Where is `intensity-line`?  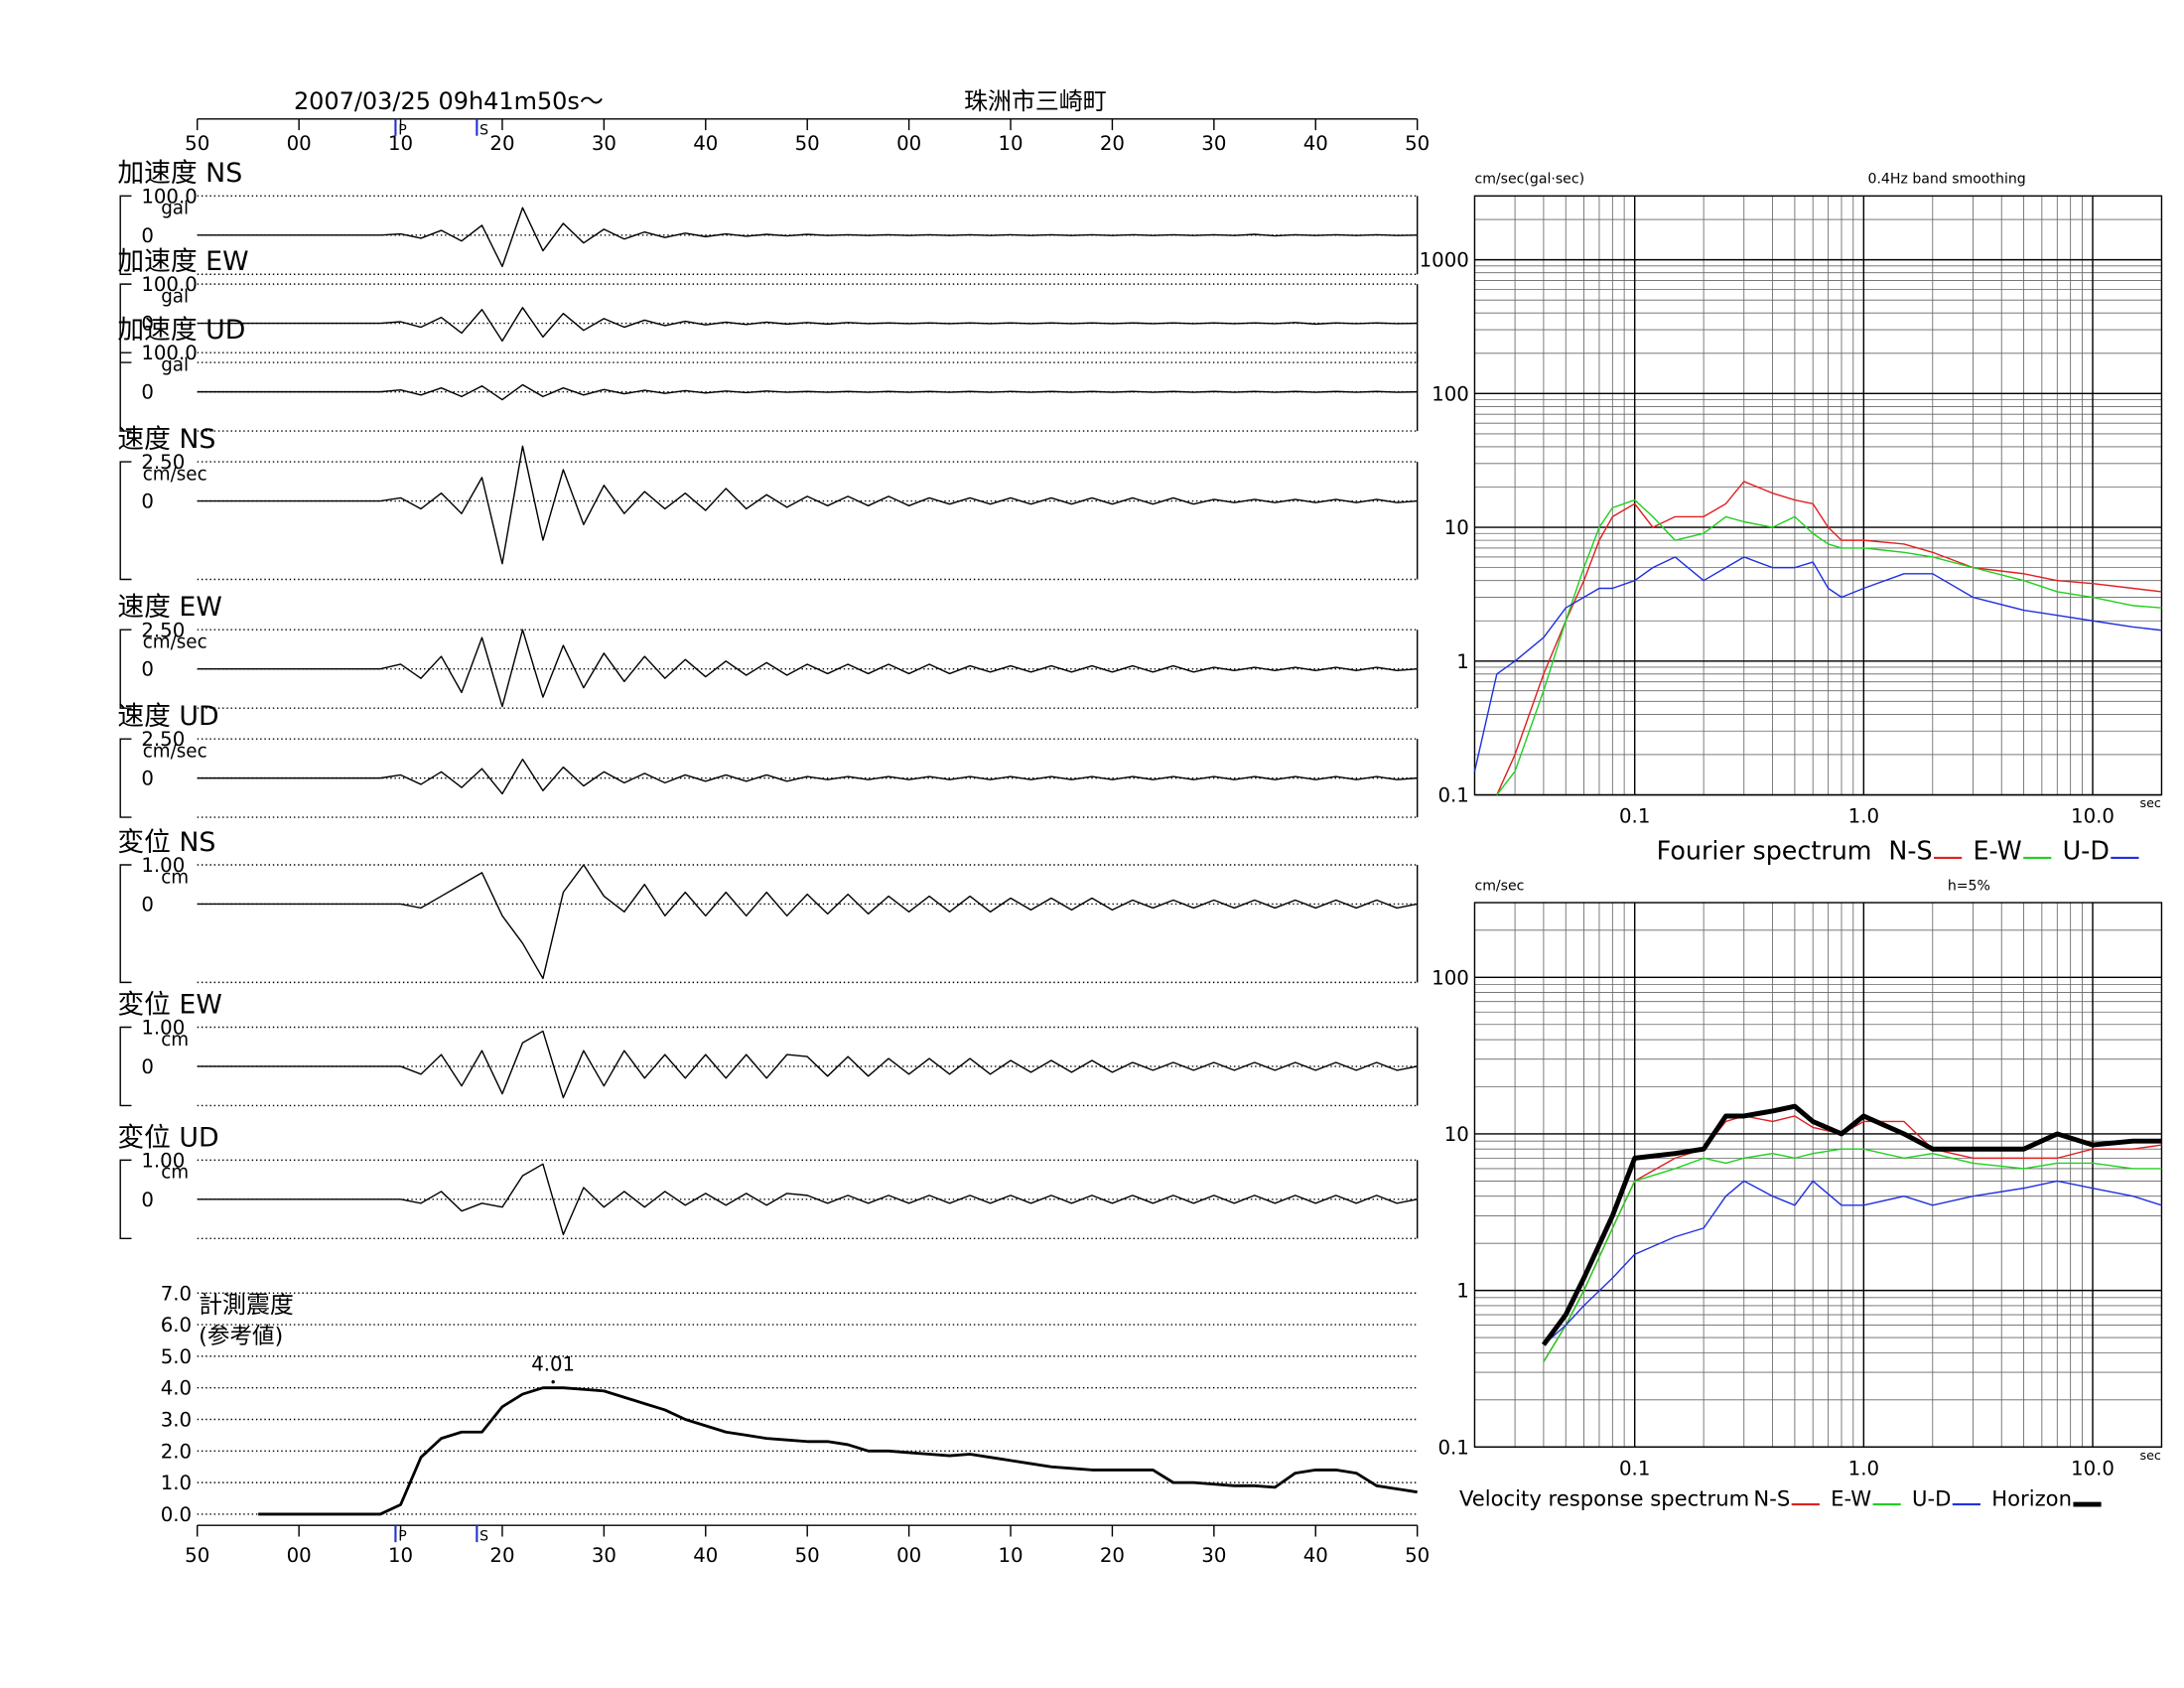
intensity-line is located at coordinates (838, 1451).